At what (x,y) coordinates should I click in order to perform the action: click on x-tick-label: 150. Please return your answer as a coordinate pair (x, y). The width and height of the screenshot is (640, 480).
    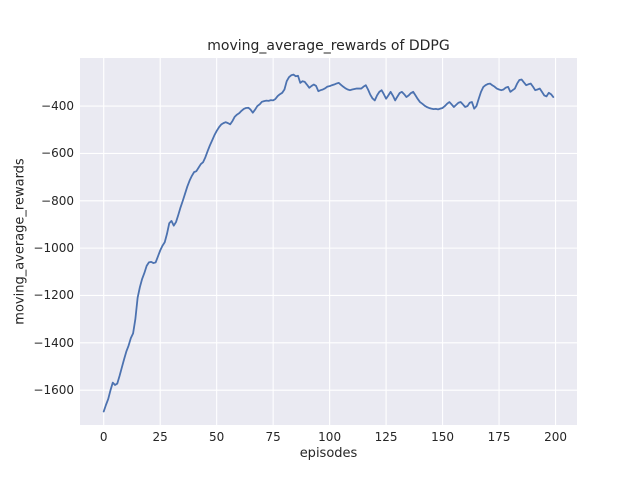
    Looking at the image, I should click on (443, 437).